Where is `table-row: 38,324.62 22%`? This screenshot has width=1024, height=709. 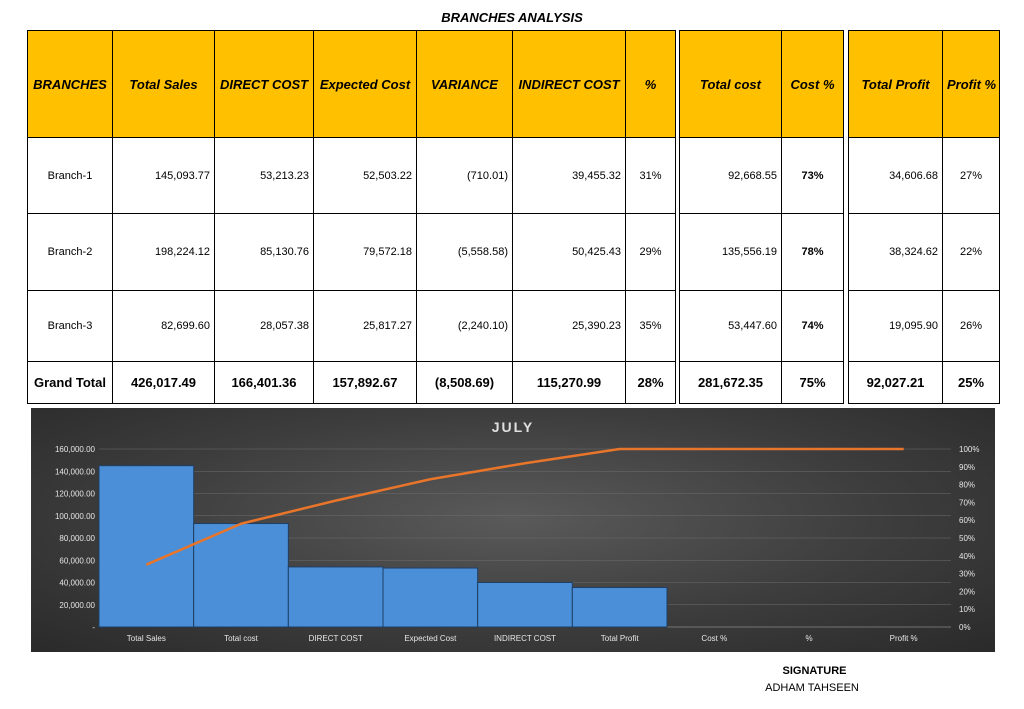
table-row: 38,324.62 22% is located at coordinates (924, 252).